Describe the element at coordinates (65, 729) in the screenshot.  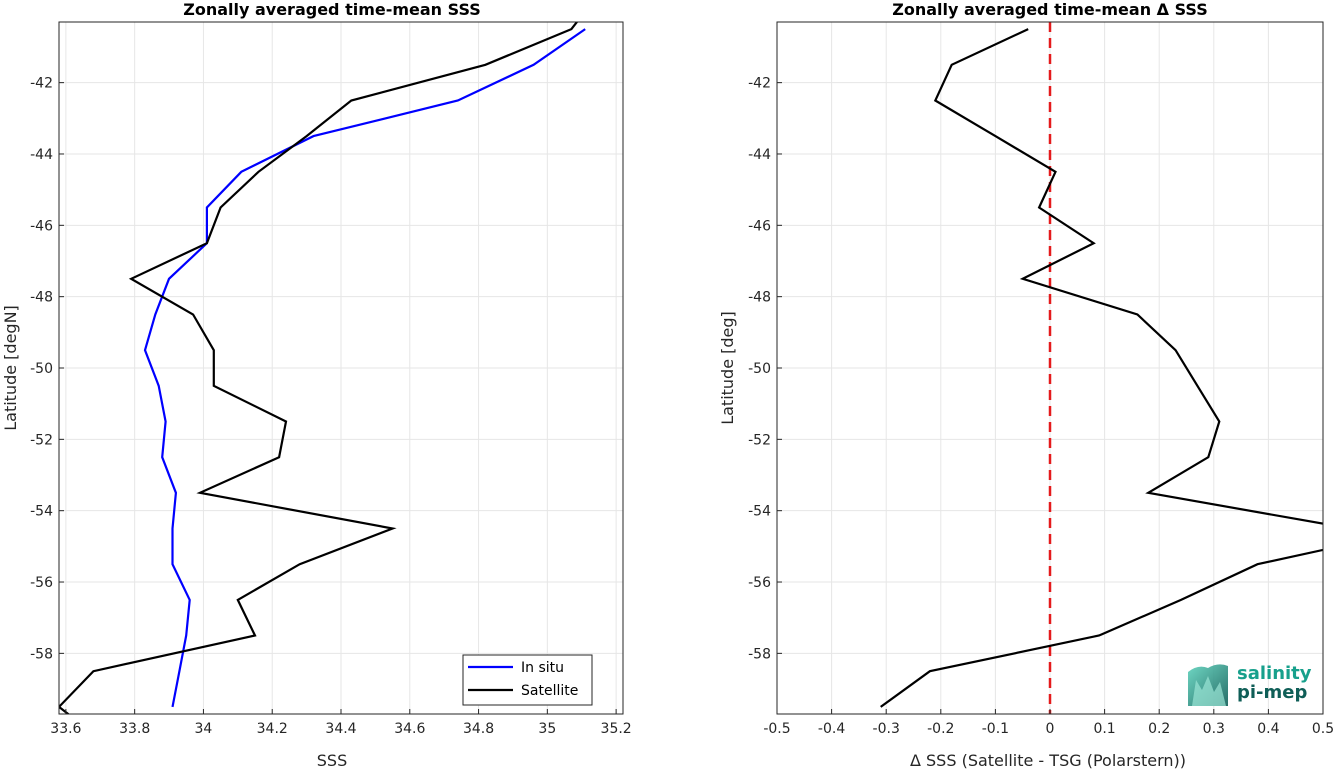
I see `left-x-tick-label: 33.6` at that location.